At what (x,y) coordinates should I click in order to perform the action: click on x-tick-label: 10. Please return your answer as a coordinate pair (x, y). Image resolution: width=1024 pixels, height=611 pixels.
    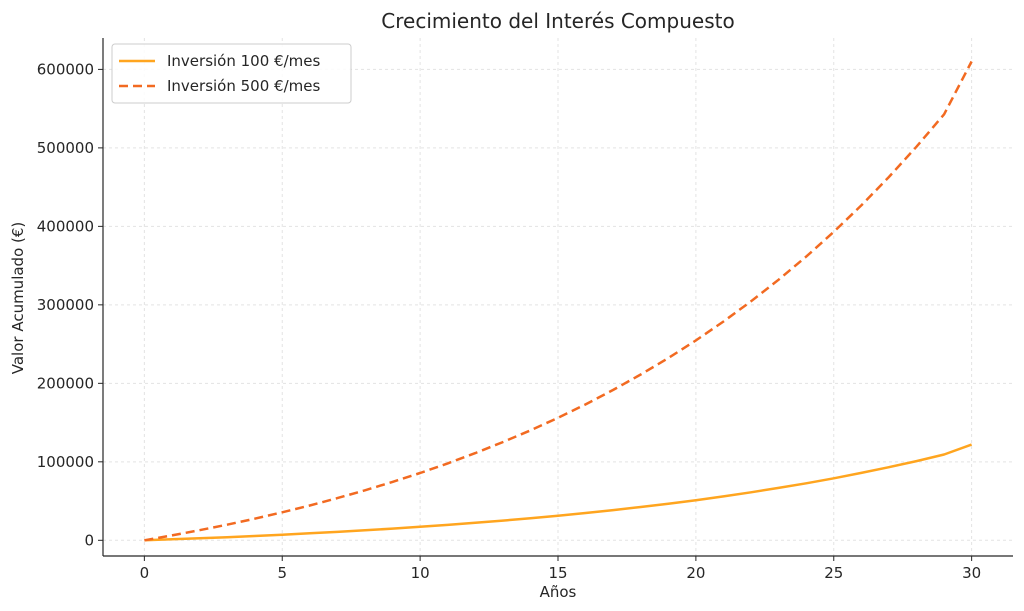
    Looking at the image, I should click on (420, 573).